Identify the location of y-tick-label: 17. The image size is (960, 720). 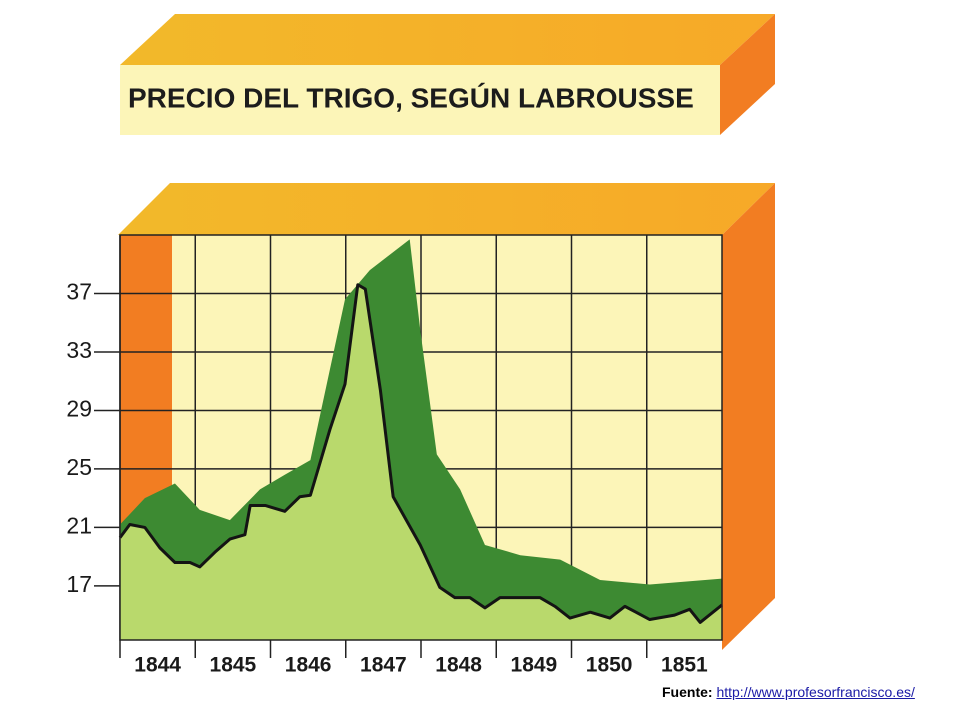
(79, 584).